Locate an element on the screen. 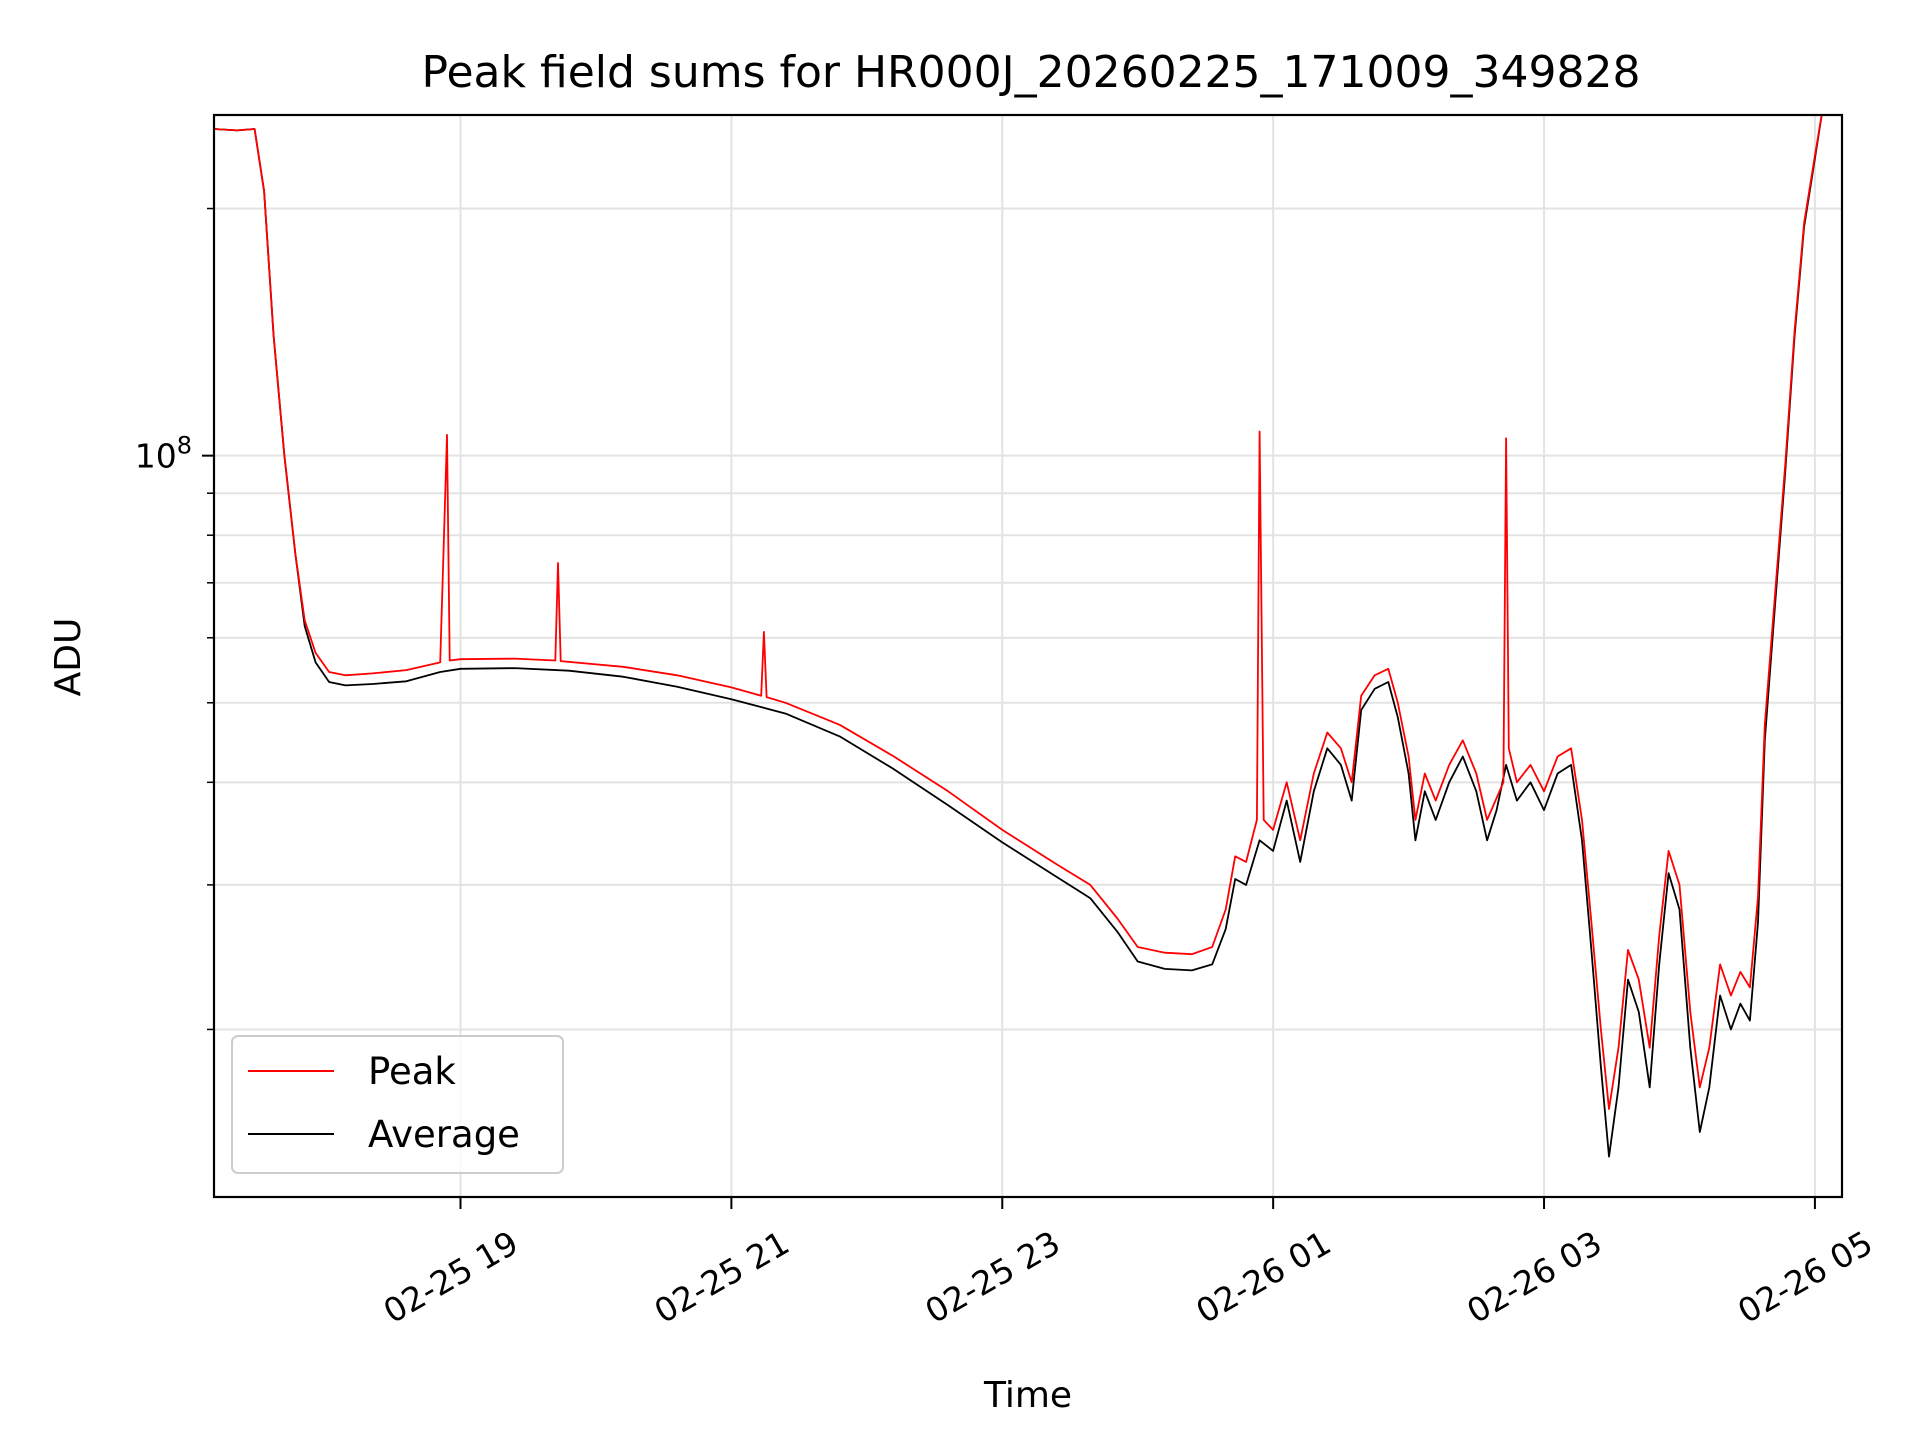 The image size is (1920, 1440). legend: Peak Average is located at coordinates (397, 1104).